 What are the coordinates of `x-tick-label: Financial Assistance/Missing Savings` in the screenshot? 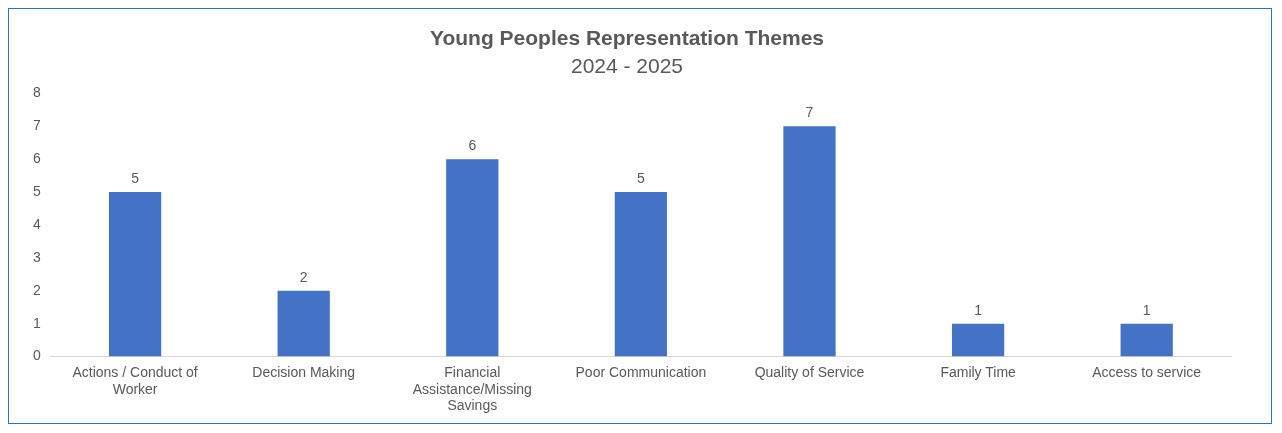 It's located at (472, 388).